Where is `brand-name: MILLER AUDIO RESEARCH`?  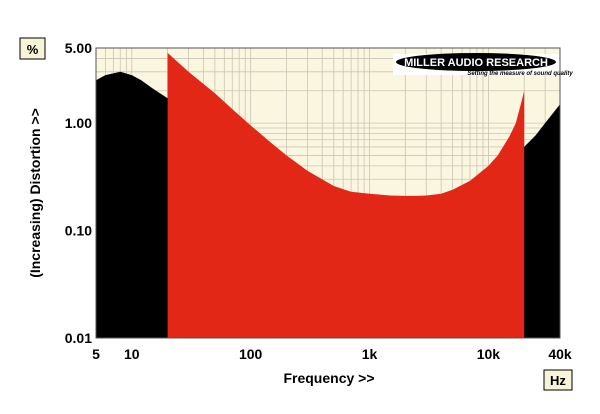 brand-name: MILLER AUDIO RESEARCH is located at coordinates (476, 63).